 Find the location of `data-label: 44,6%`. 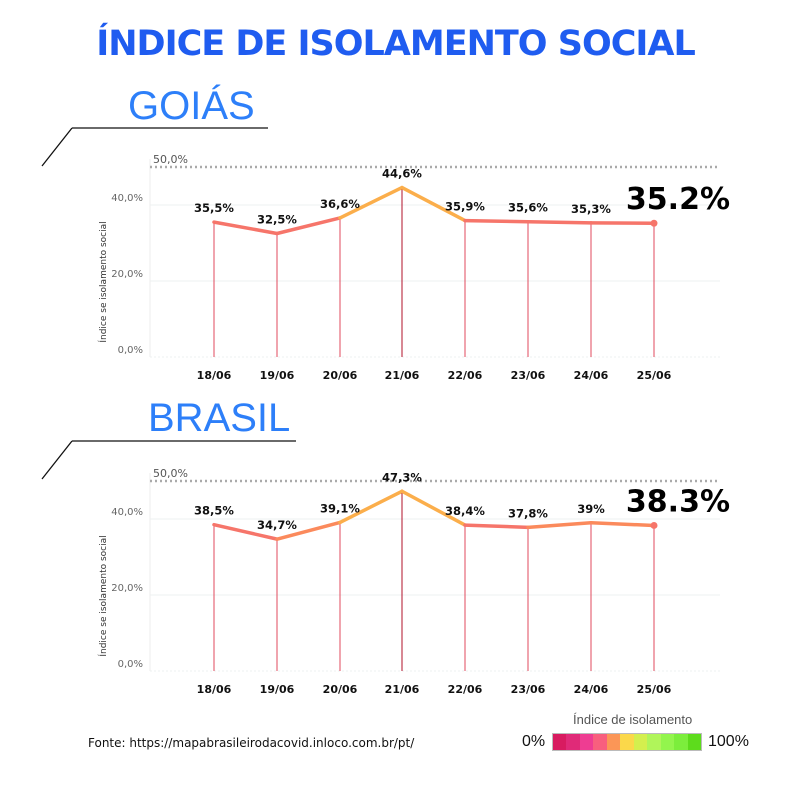

data-label: 44,6% is located at coordinates (402, 174).